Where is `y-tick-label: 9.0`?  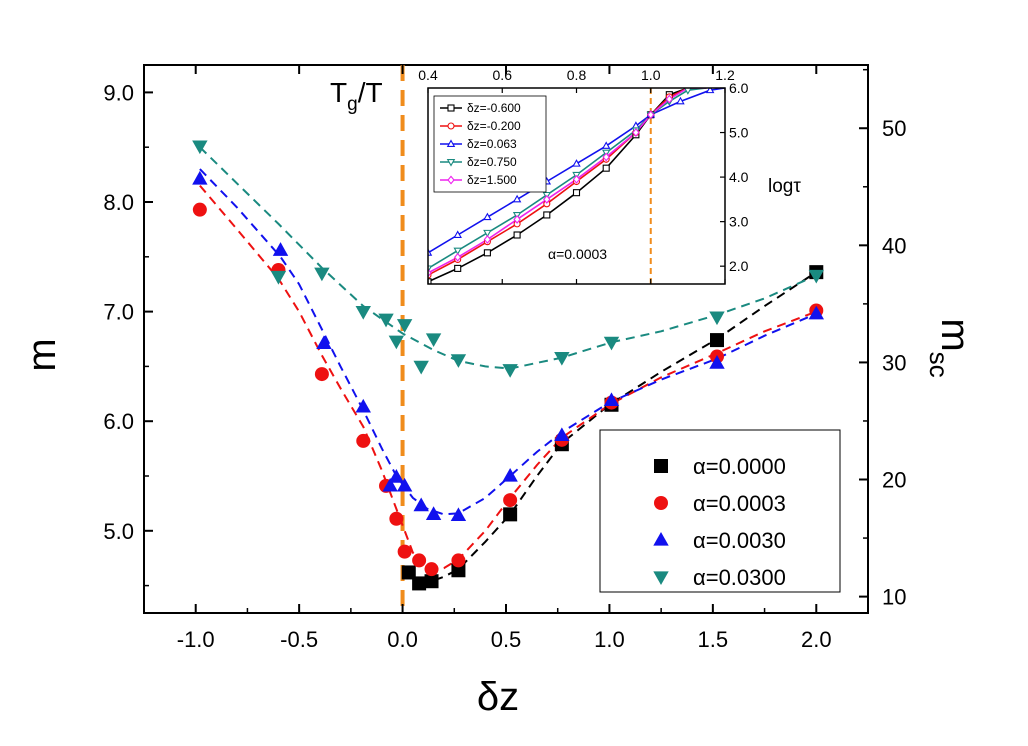 y-tick-label: 9.0 is located at coordinates (118, 92).